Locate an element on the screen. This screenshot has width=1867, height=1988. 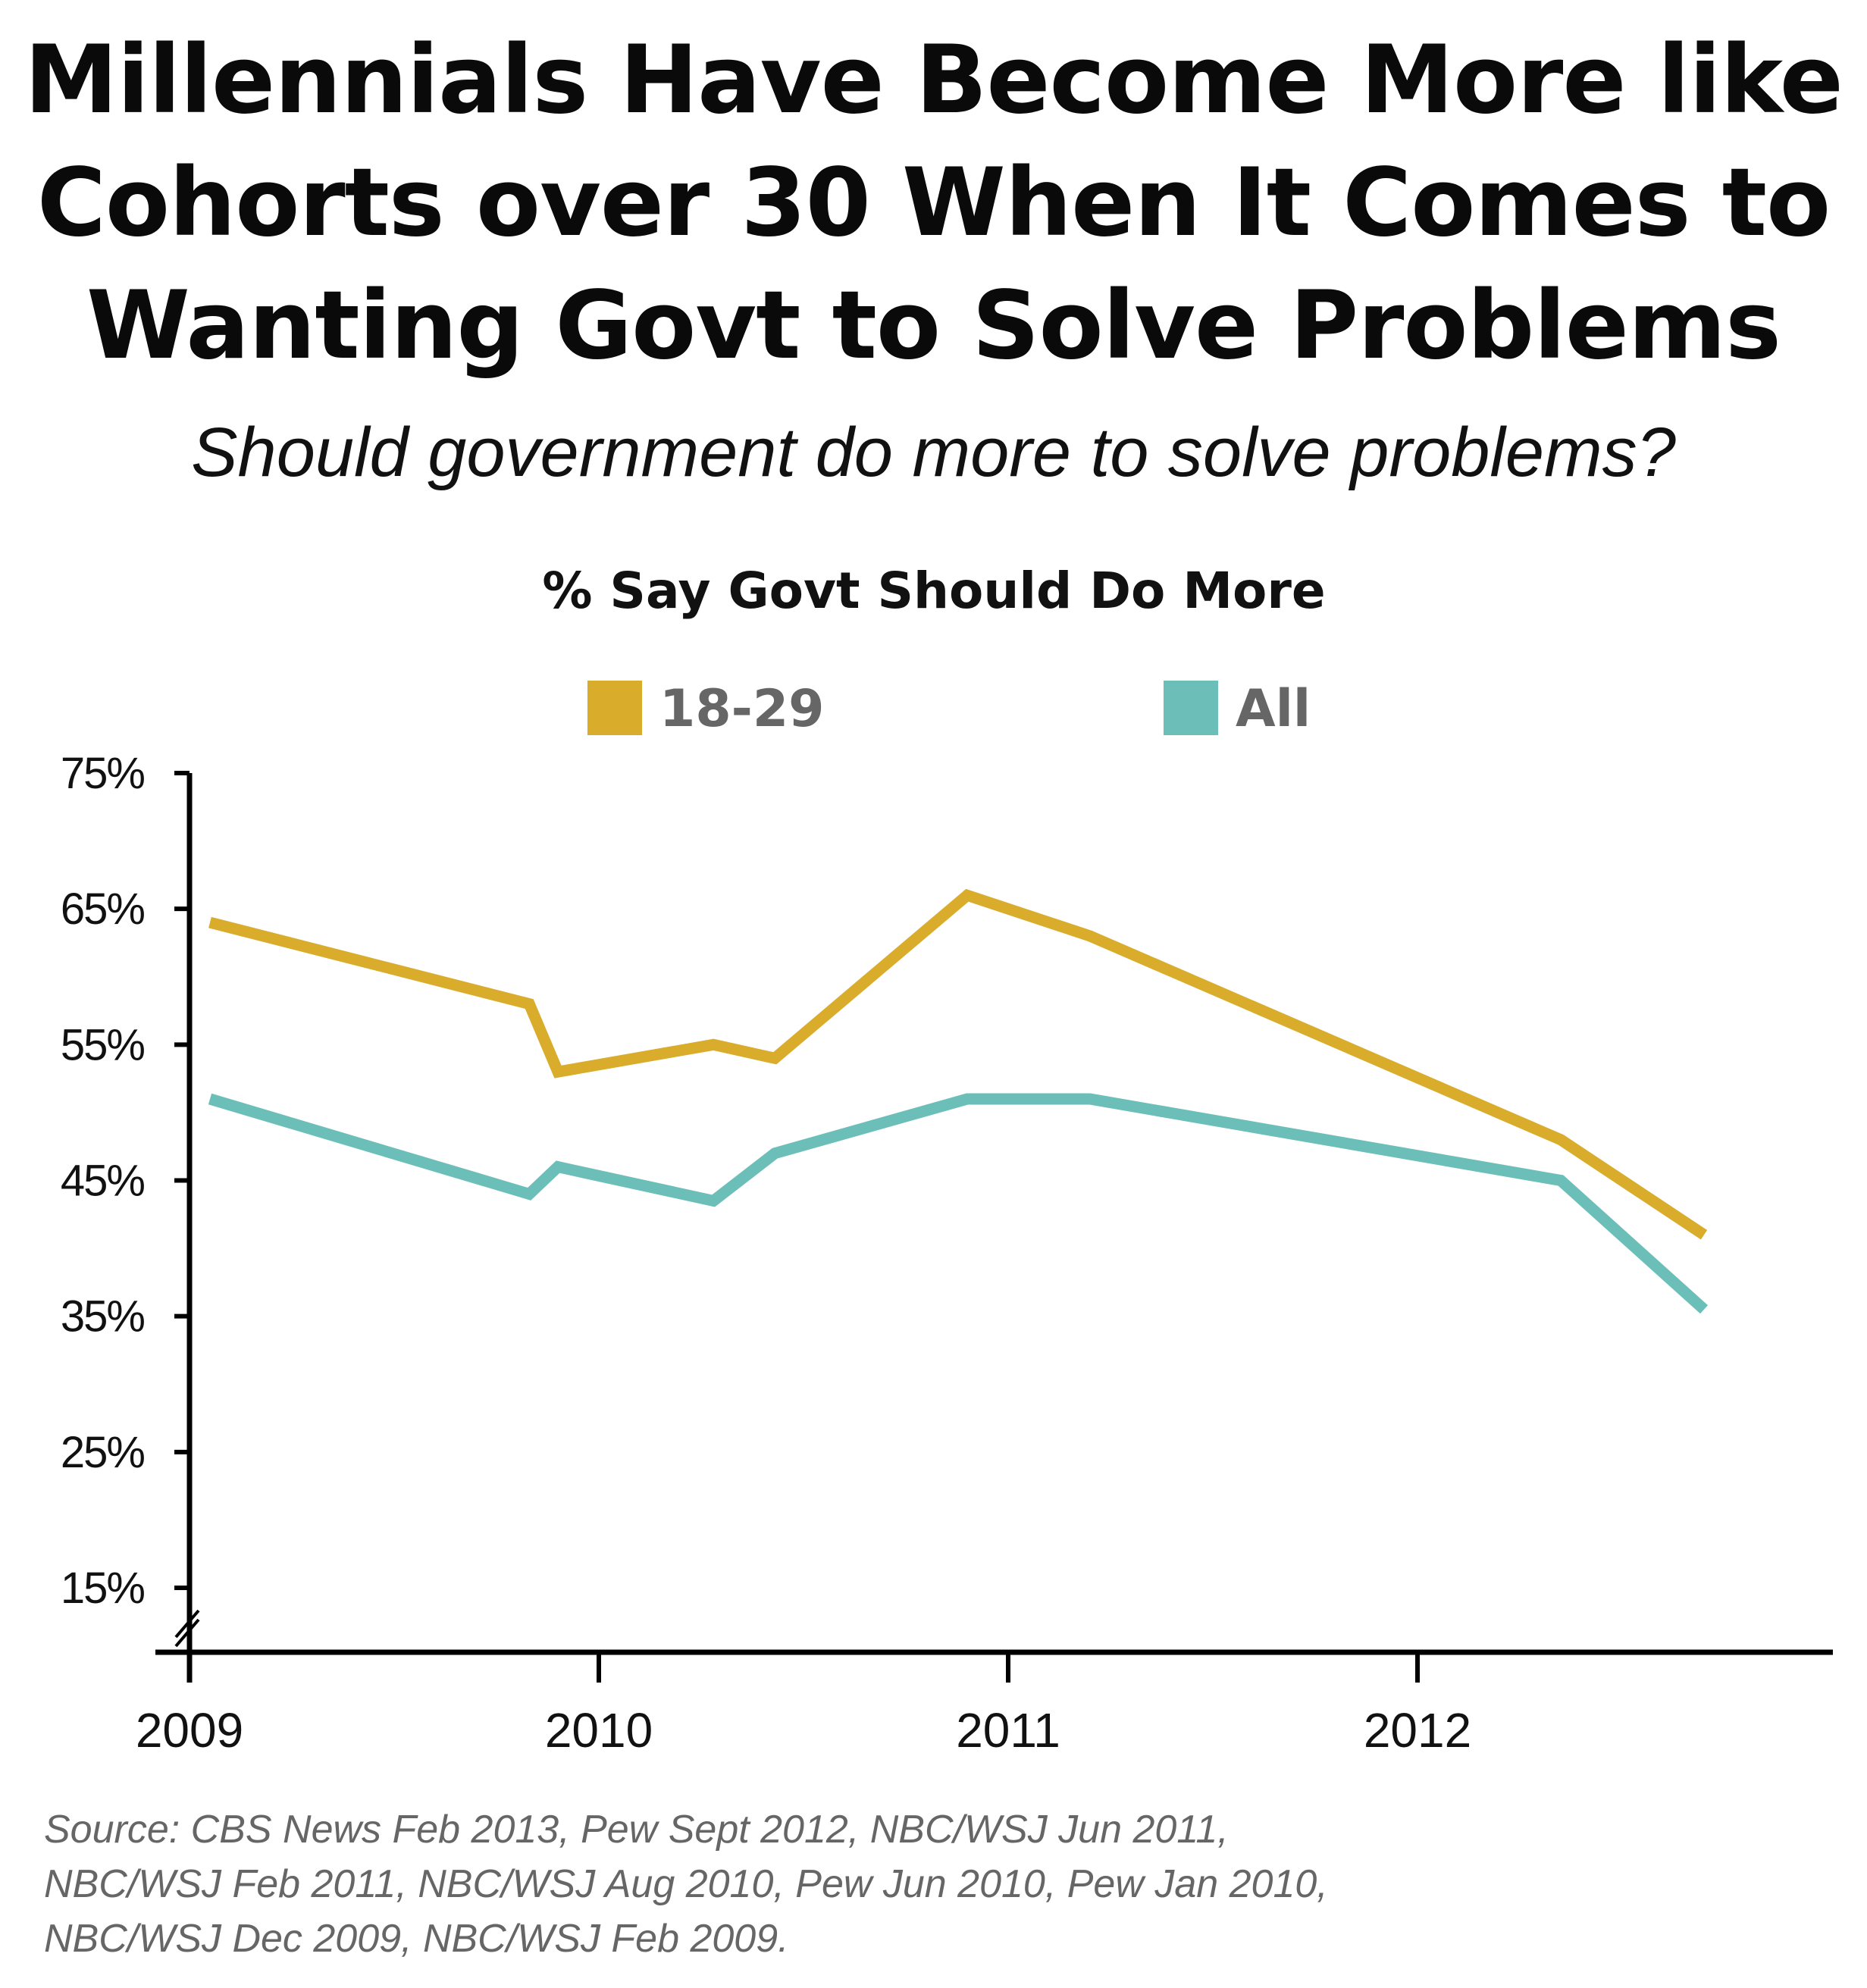
y-tick-label-3: 45% is located at coordinates (103, 1181).